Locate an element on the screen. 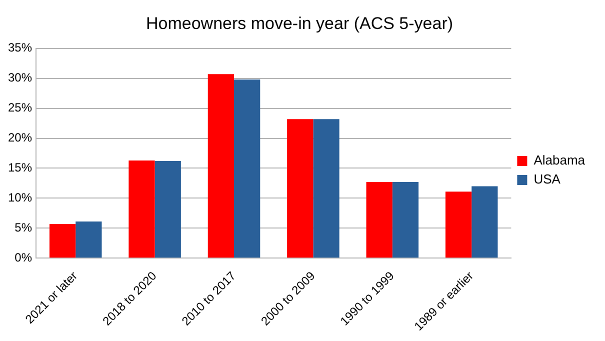 The height and width of the screenshot is (341, 605). legend-label: USA is located at coordinates (547, 179).